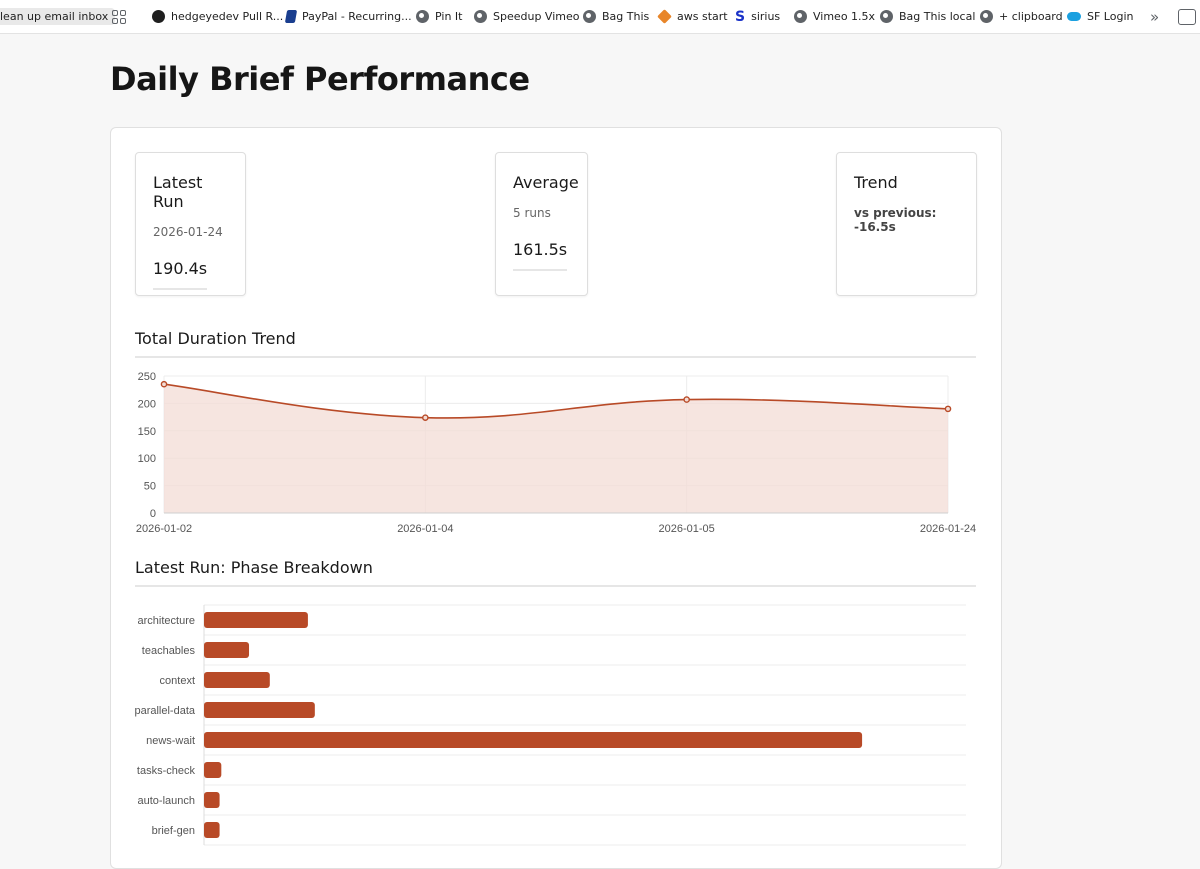 This screenshot has width=1200, height=869. I want to click on trend-card: Trend vs previous: -16.5s, so click(906, 224).